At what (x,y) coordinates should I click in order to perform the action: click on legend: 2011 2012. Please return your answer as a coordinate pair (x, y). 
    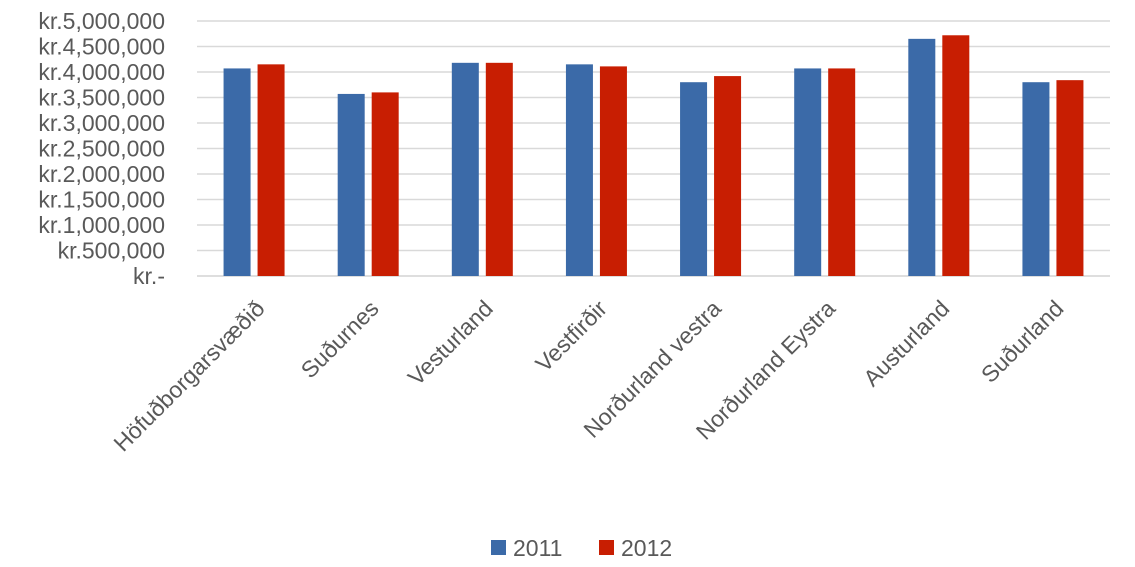
    Looking at the image, I should click on (581, 548).